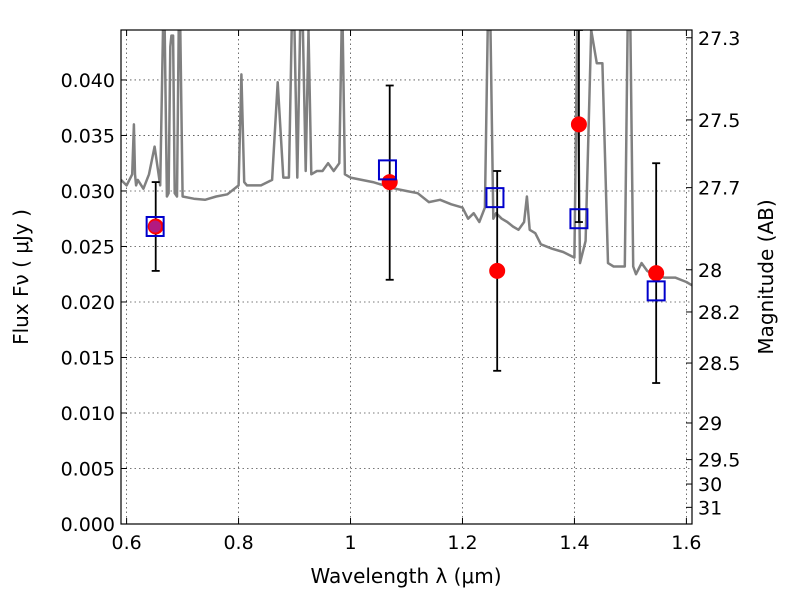  Describe the element at coordinates (88, 525) in the screenshot. I see `y-tick-label: 0.000` at that location.